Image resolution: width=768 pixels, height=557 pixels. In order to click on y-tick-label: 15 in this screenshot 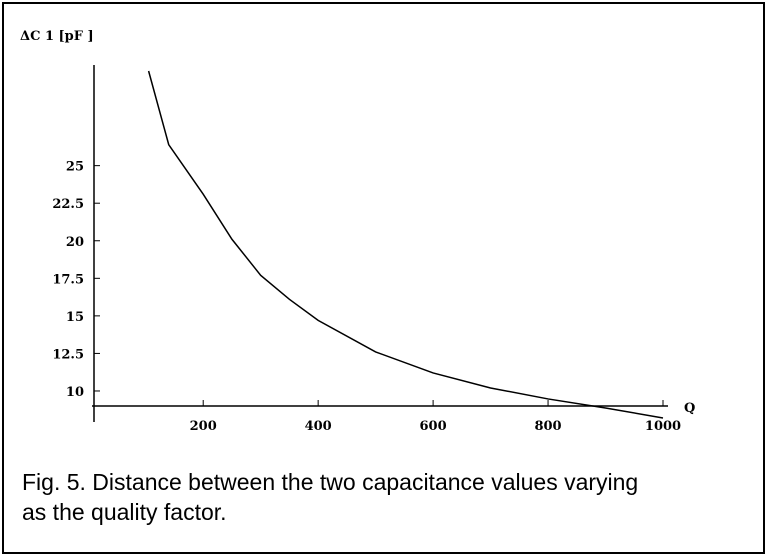, I will do `click(75, 317)`.